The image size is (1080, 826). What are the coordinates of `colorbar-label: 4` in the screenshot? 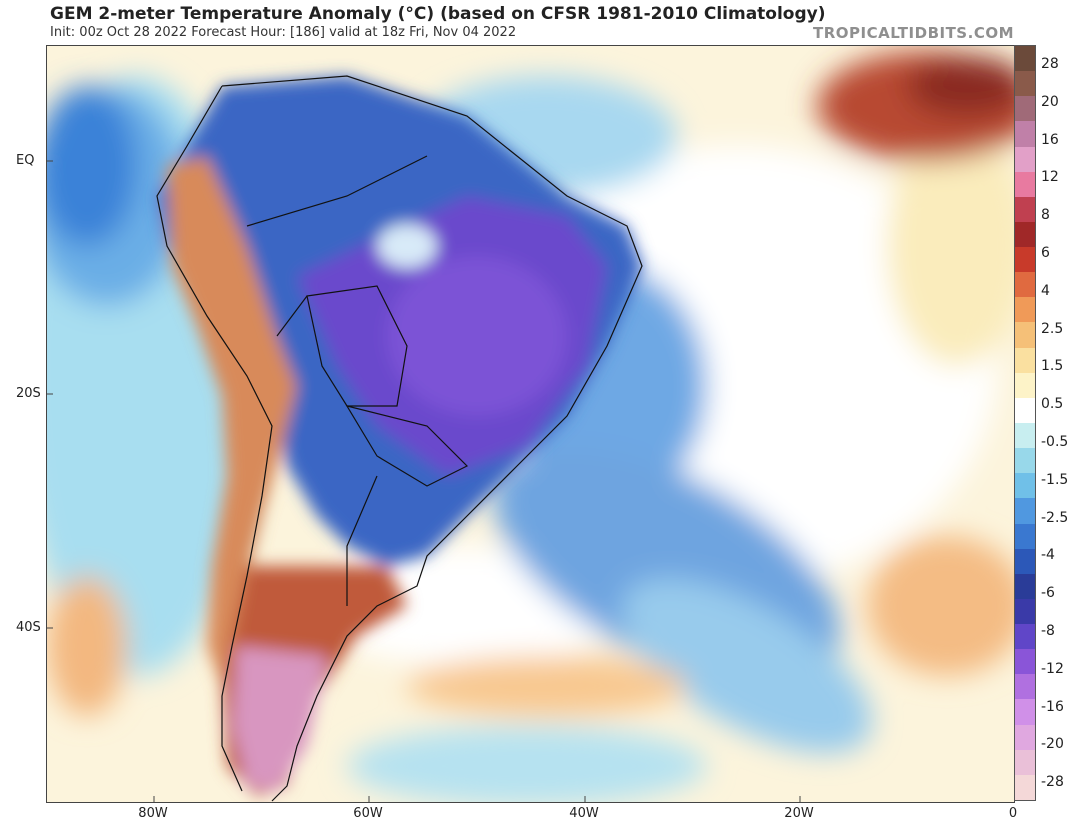 It's located at (1045, 290).